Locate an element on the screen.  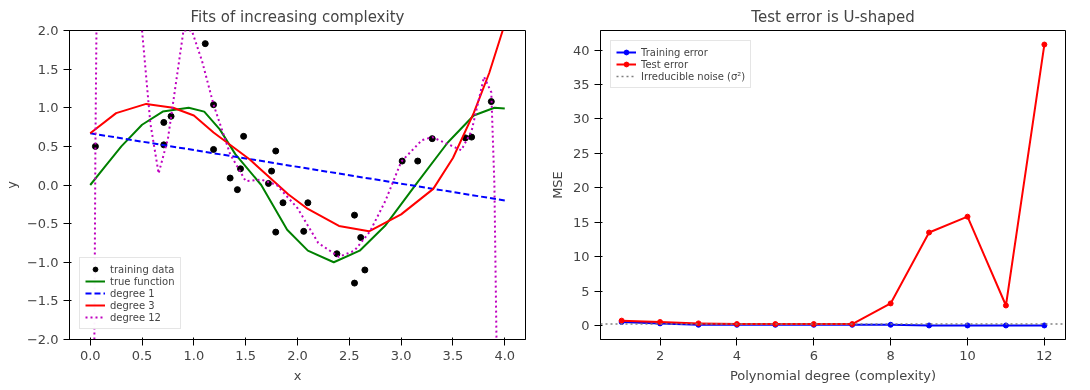
y-tick-label: 30 is located at coordinates (581, 119).